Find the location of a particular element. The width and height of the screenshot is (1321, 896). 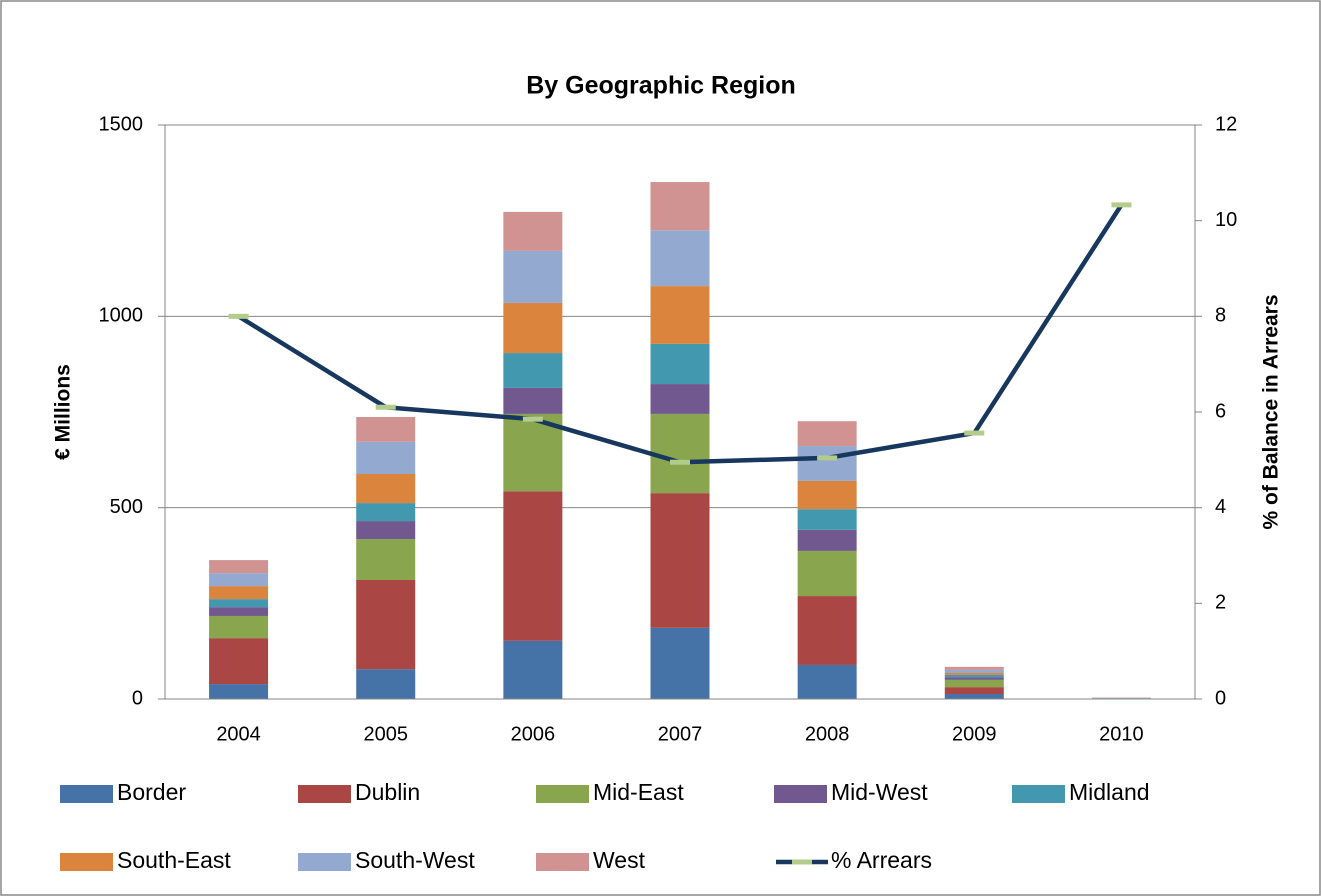

y2-tick-label: 4 is located at coordinates (1220, 507).